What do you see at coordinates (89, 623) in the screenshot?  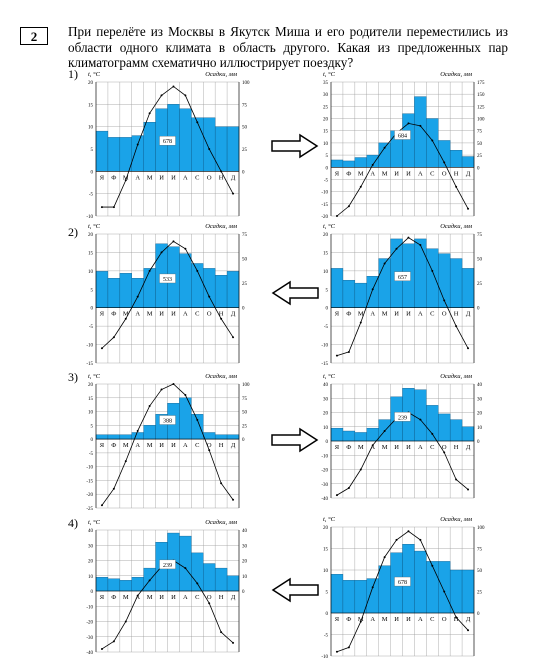 I see `temp-tick-label: -20` at bounding box center [89, 623].